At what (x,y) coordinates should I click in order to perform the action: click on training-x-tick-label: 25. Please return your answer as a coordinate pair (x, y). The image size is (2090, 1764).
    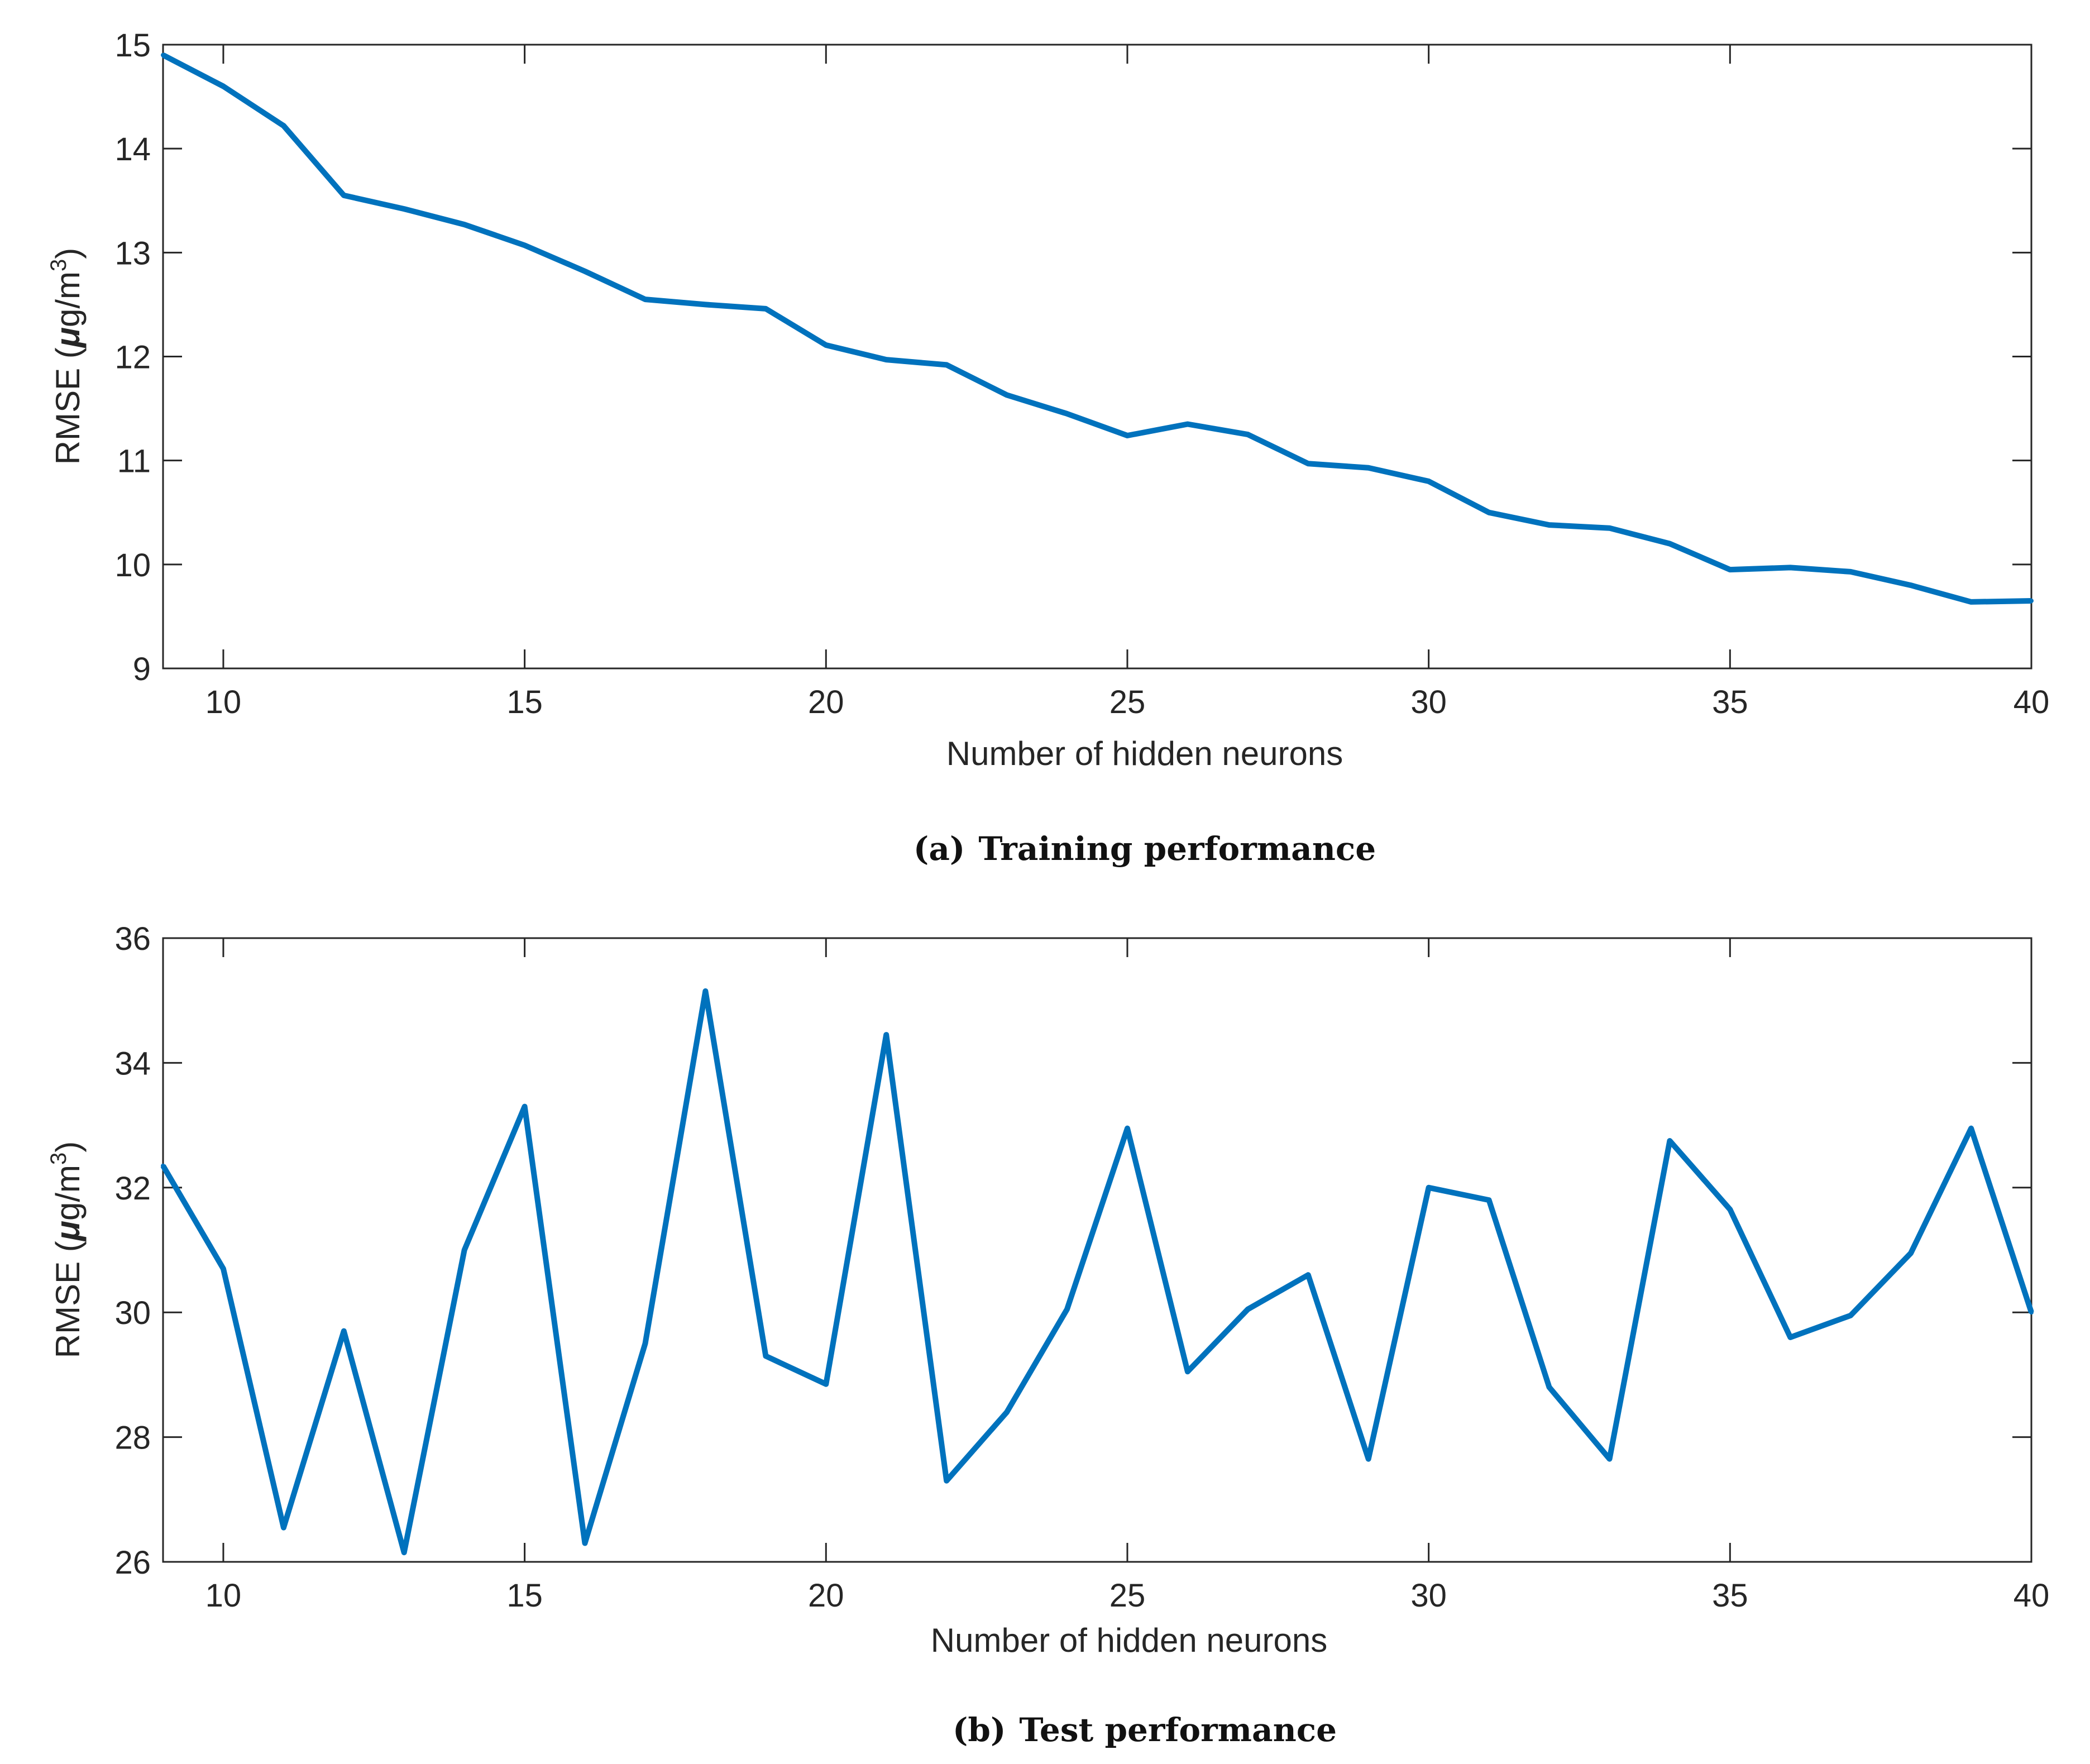
    Looking at the image, I should click on (1127, 702).